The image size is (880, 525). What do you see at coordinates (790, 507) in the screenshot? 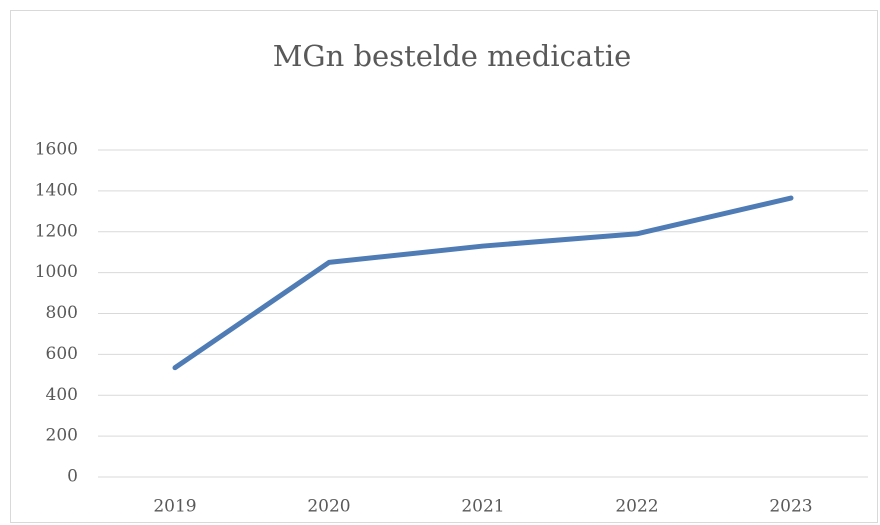
I see `x-tick-label: 2023` at bounding box center [790, 507].